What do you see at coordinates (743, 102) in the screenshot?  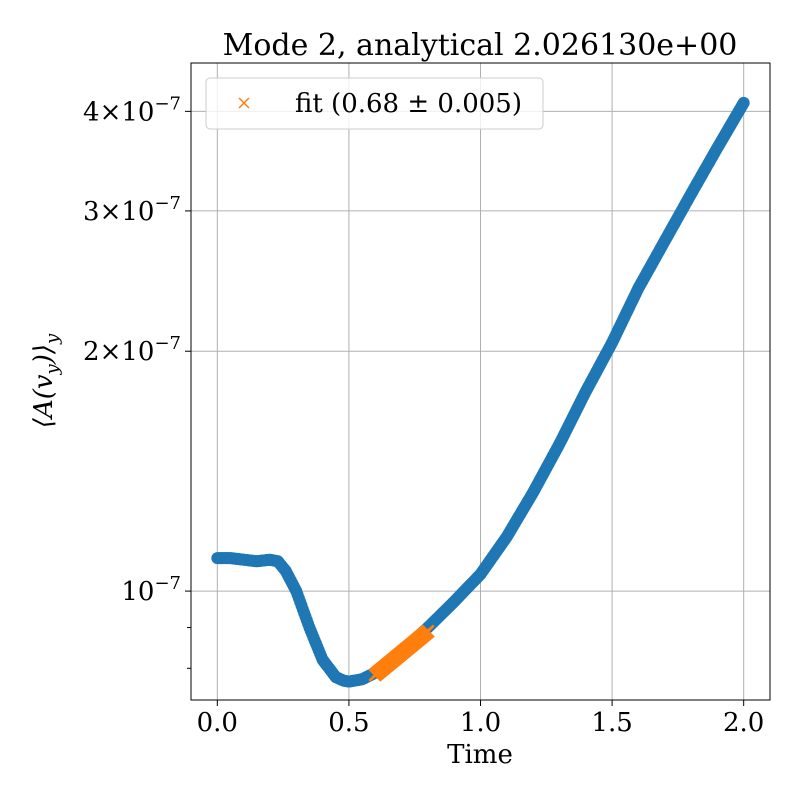 I see `data-point` at bounding box center [743, 102].